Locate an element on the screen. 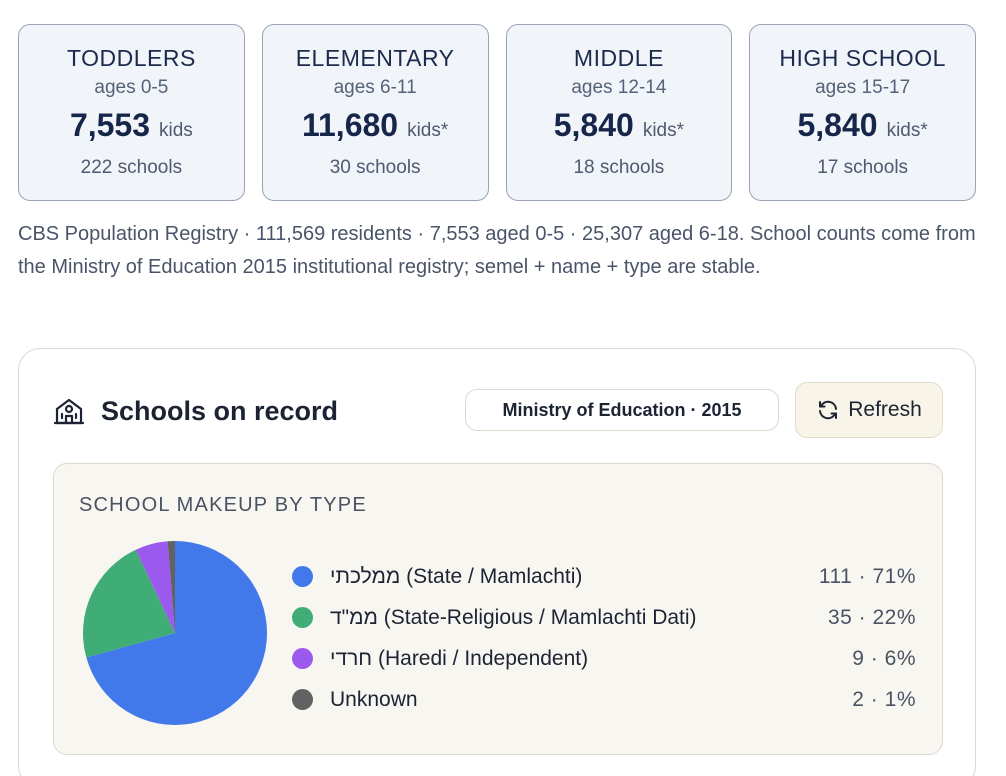  legend-value: 2 · 1% is located at coordinates (884, 699).